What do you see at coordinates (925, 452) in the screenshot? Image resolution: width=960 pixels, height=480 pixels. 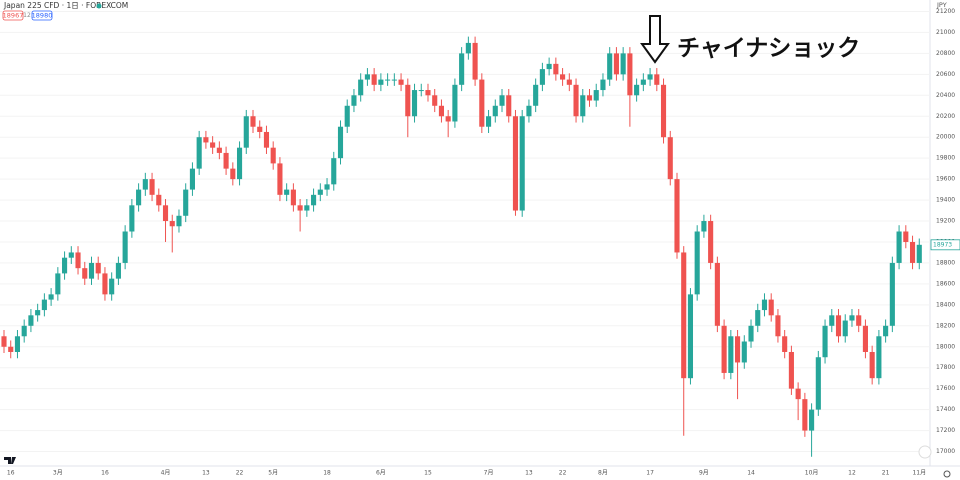 I see `scroll-button` at bounding box center [925, 452].